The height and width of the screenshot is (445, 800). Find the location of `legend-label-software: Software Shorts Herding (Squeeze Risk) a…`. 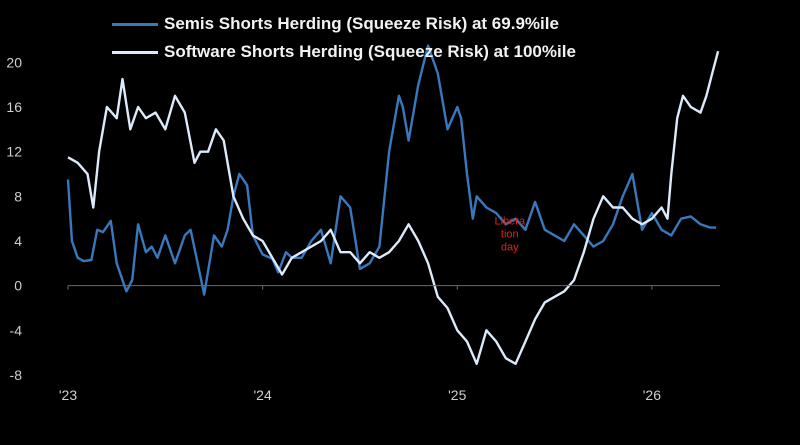

legend-label-software: Software Shorts Herding (Squeeze Risk) a… is located at coordinates (370, 51).